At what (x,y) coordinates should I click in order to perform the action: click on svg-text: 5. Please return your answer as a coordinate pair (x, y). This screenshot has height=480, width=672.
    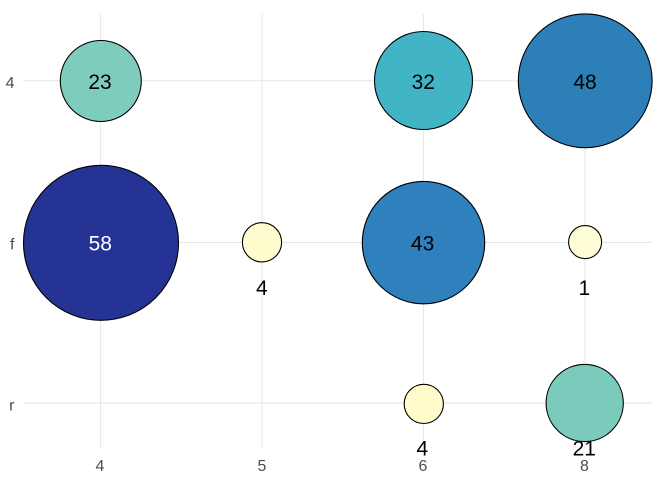
    Looking at the image, I should click on (262, 466).